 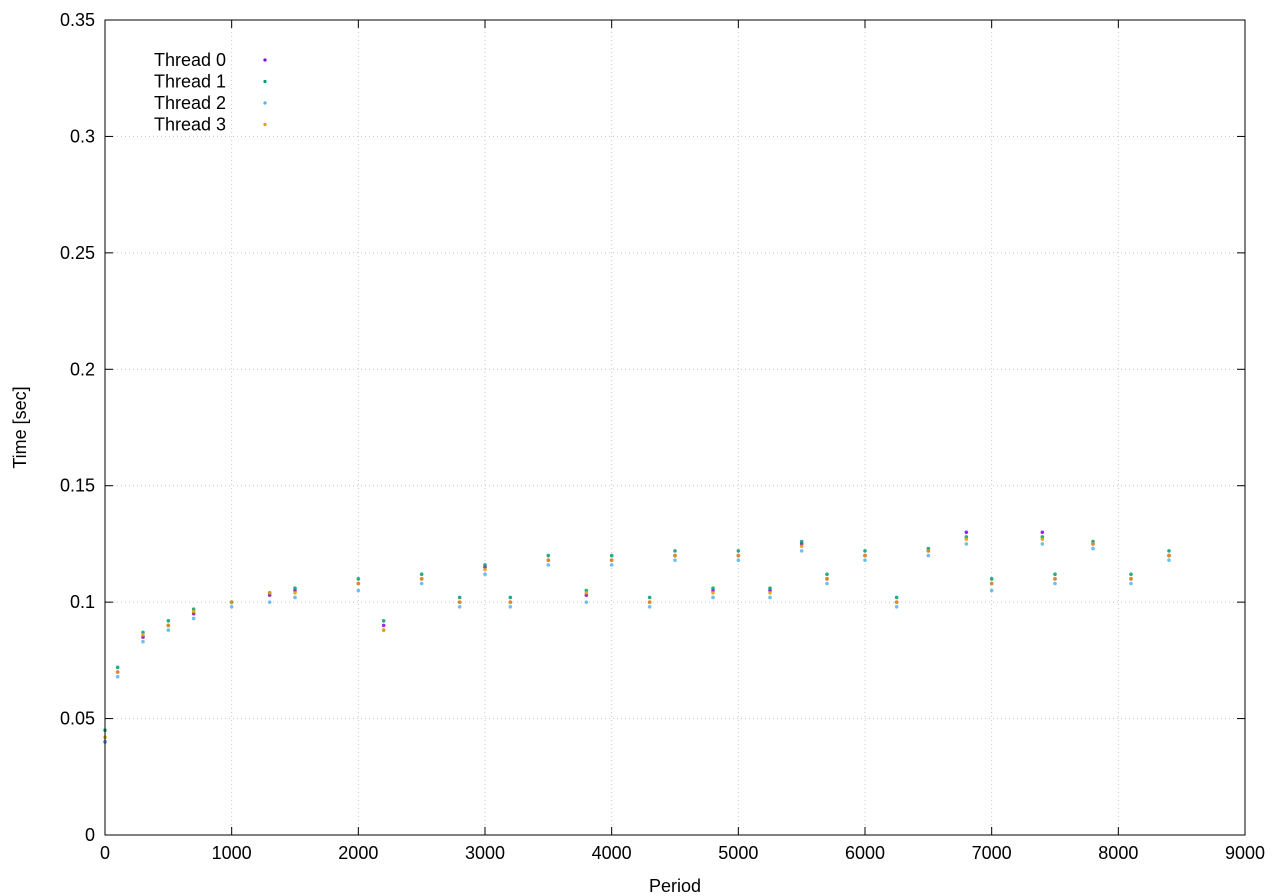 What do you see at coordinates (77, 486) in the screenshot?
I see `y-tick-label: 0.15` at bounding box center [77, 486].